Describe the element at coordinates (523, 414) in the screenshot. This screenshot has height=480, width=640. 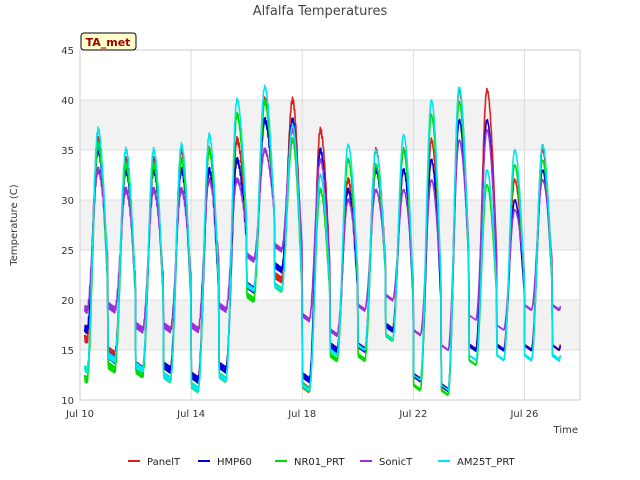
I see `x-tick-label: Jul 26` at that location.